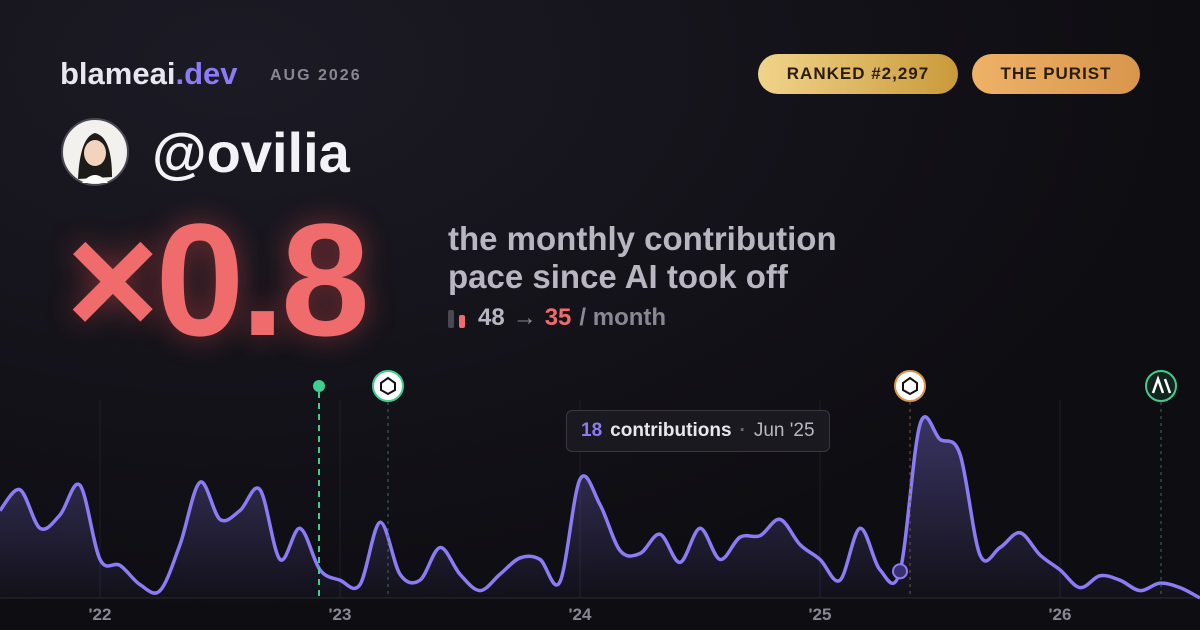  What do you see at coordinates (524, 317) in the screenshot?
I see `pace-arrow: →` at bounding box center [524, 317].